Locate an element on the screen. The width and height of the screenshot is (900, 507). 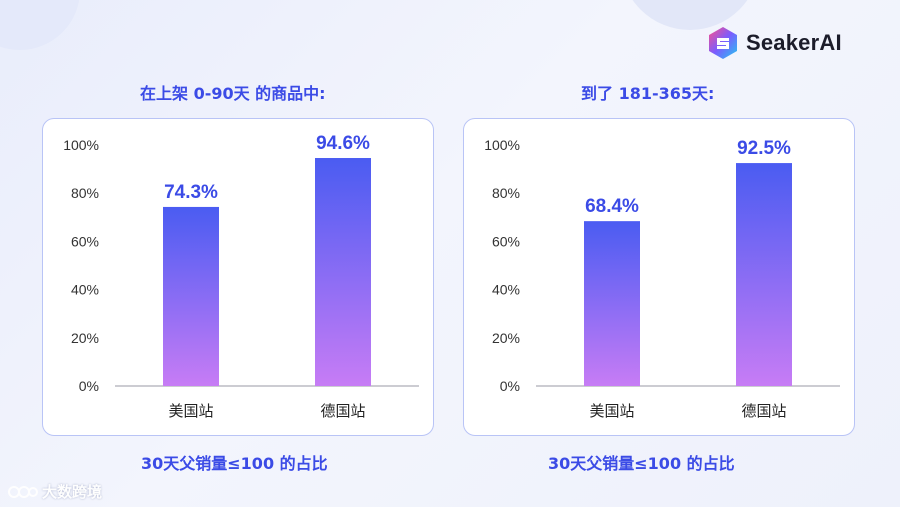
watermark: 大数跨境 is located at coordinates (55, 491).